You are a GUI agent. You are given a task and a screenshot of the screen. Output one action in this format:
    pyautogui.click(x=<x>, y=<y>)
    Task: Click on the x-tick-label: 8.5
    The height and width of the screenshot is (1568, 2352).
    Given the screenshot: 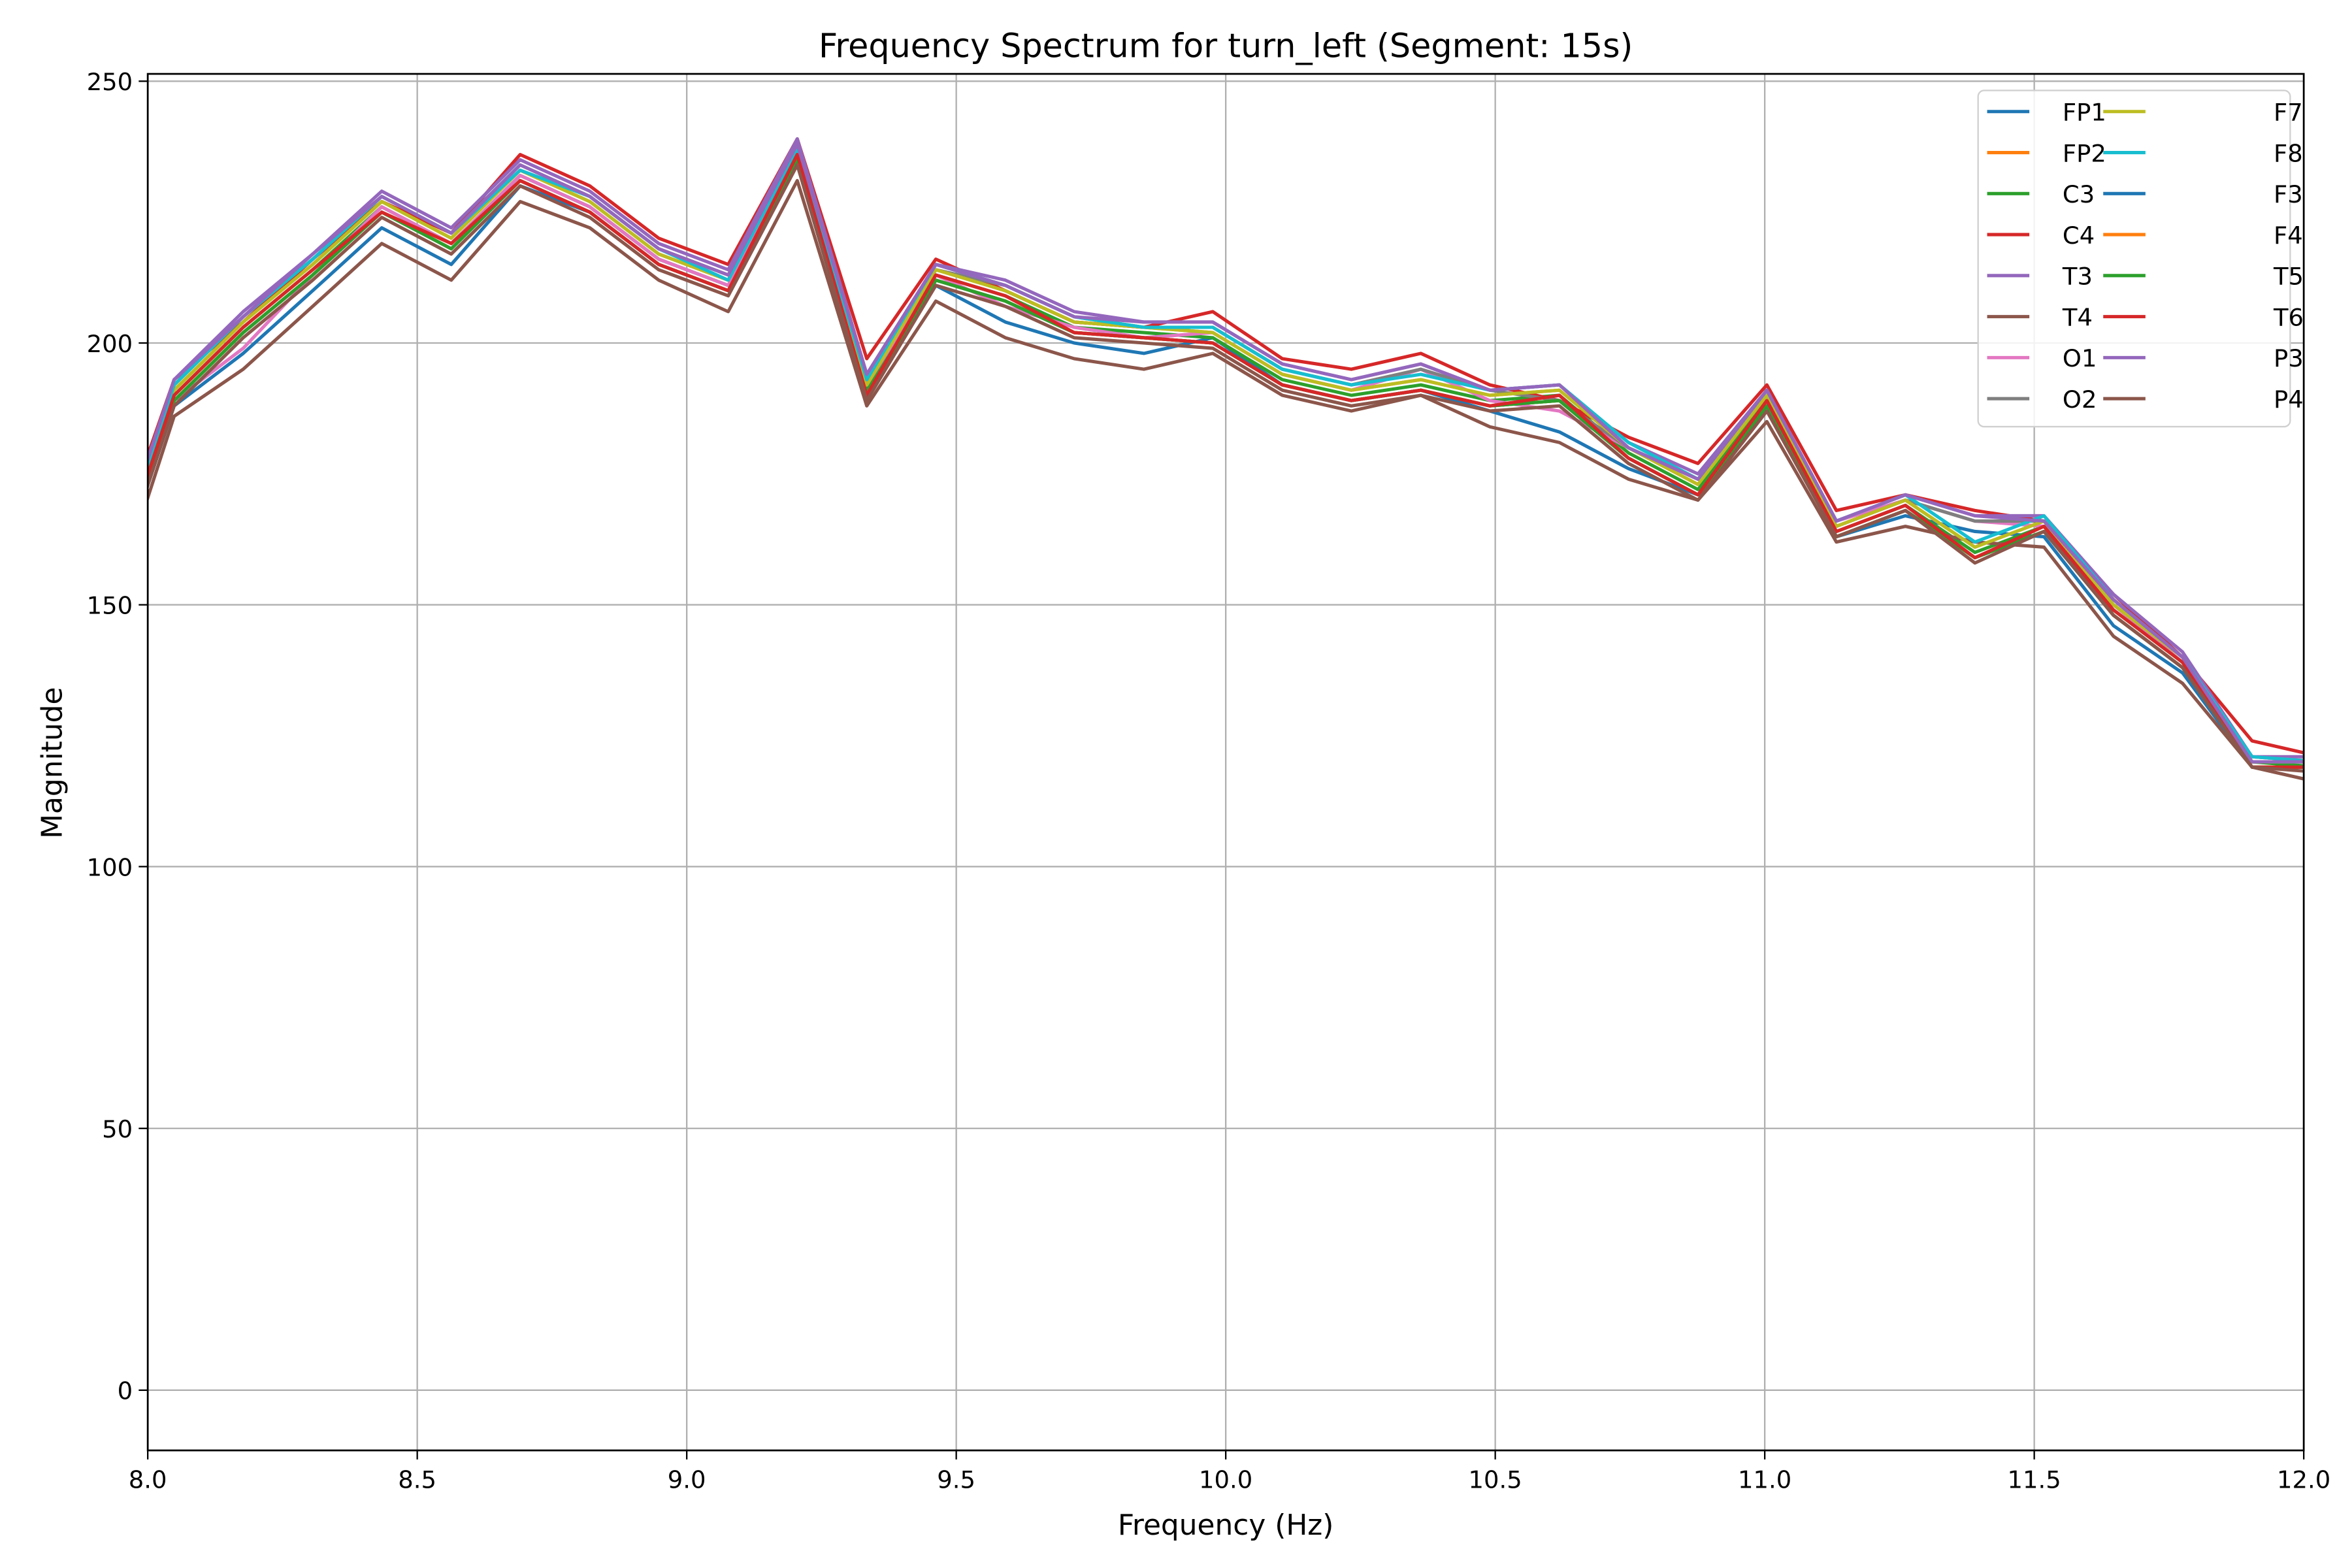 What is the action you would take?
    pyautogui.click(x=417, y=1480)
    